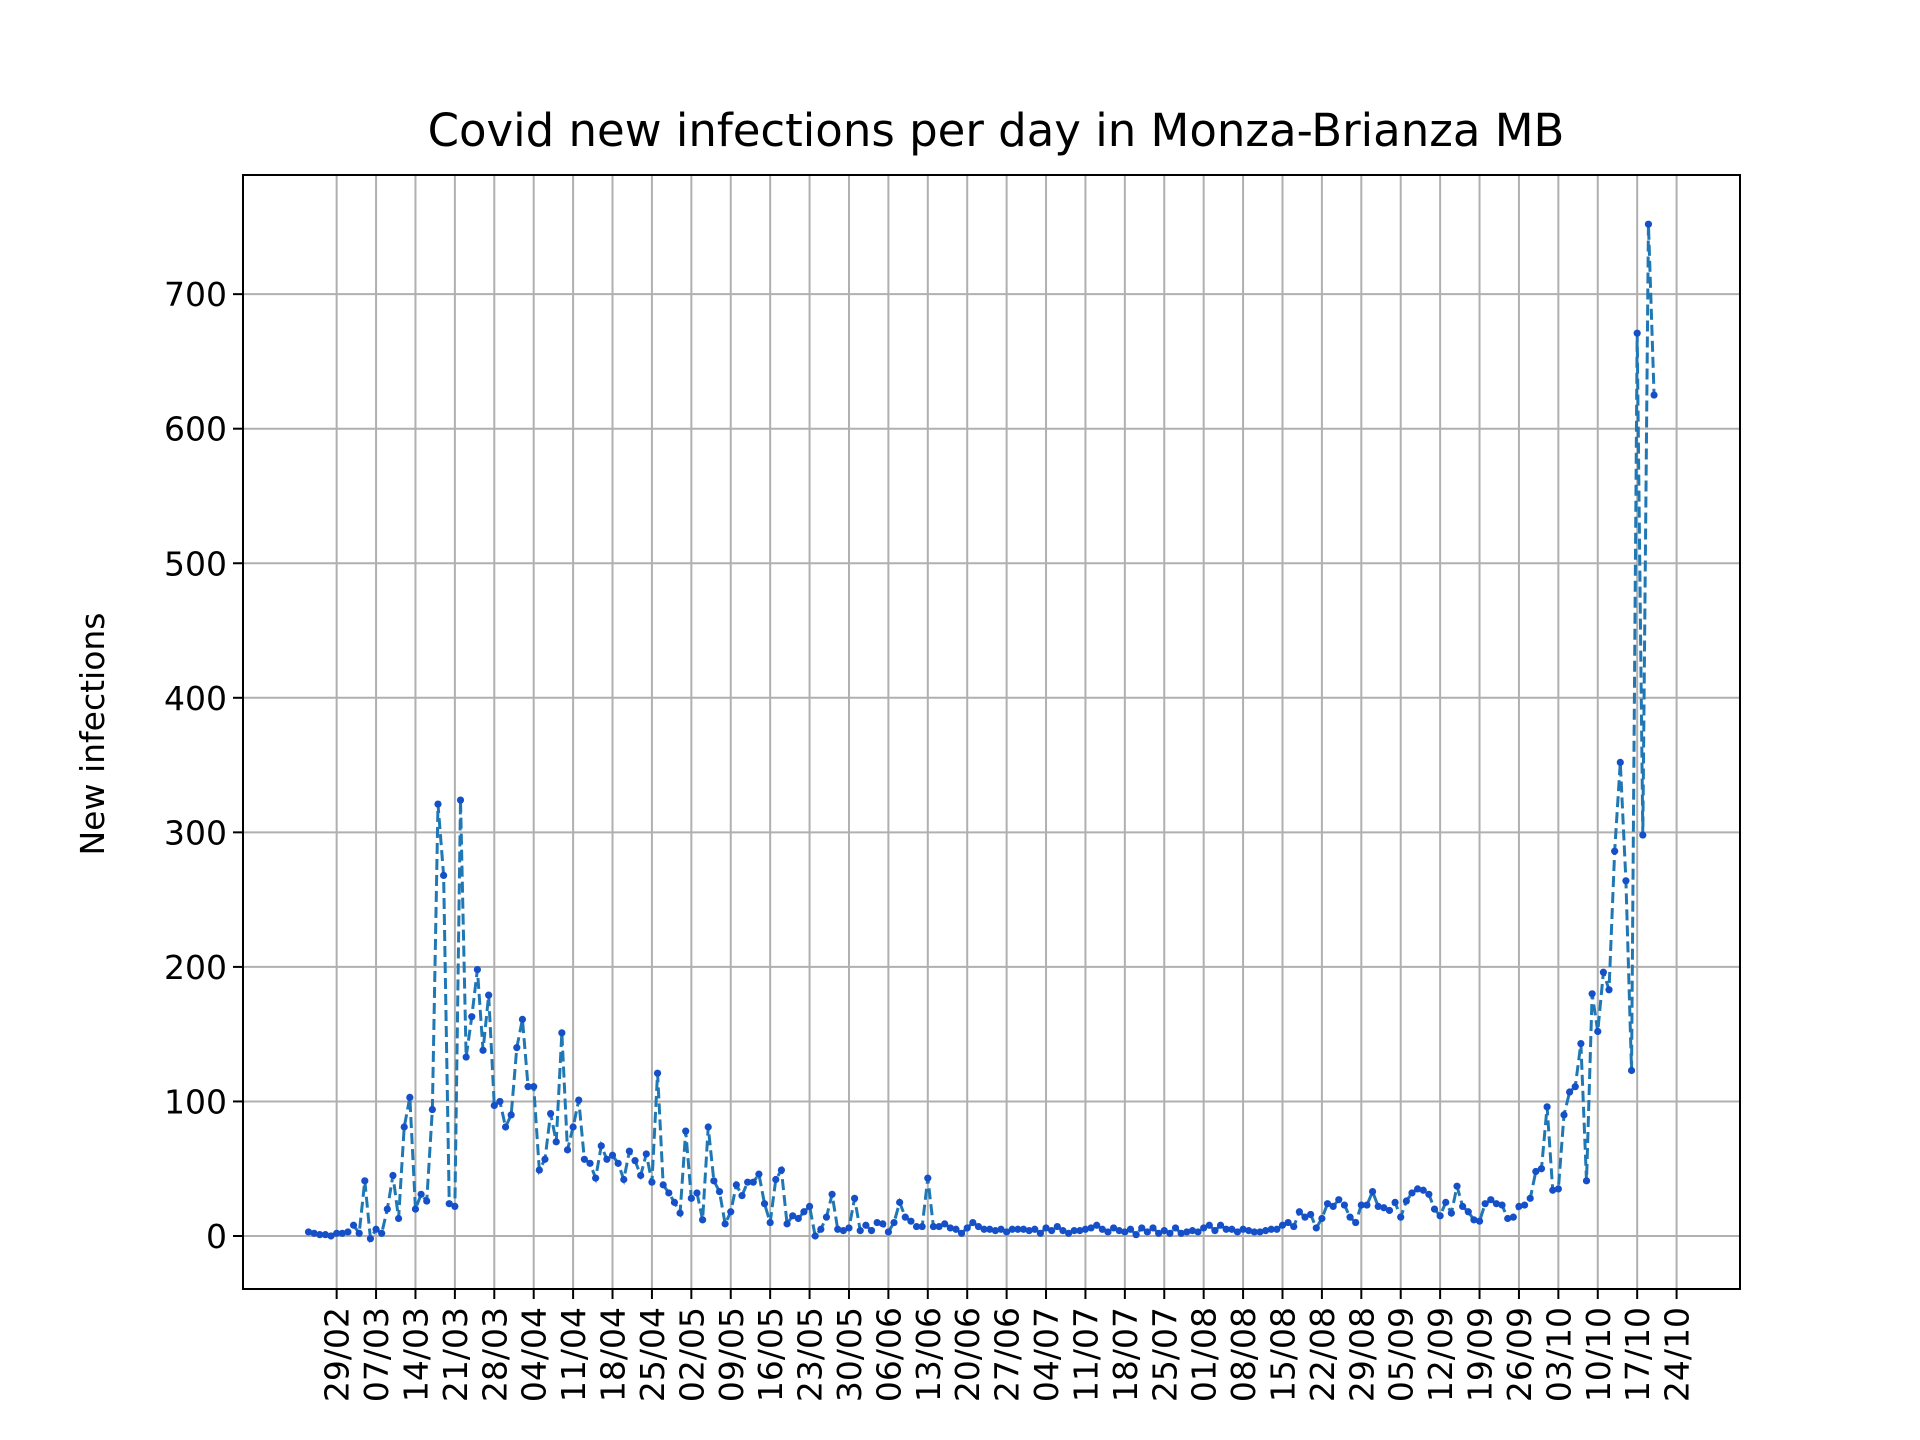 Image resolution: width=1920 pixels, height=1440 pixels. I want to click on x-tick-label: 23/05, so click(810, 1354).